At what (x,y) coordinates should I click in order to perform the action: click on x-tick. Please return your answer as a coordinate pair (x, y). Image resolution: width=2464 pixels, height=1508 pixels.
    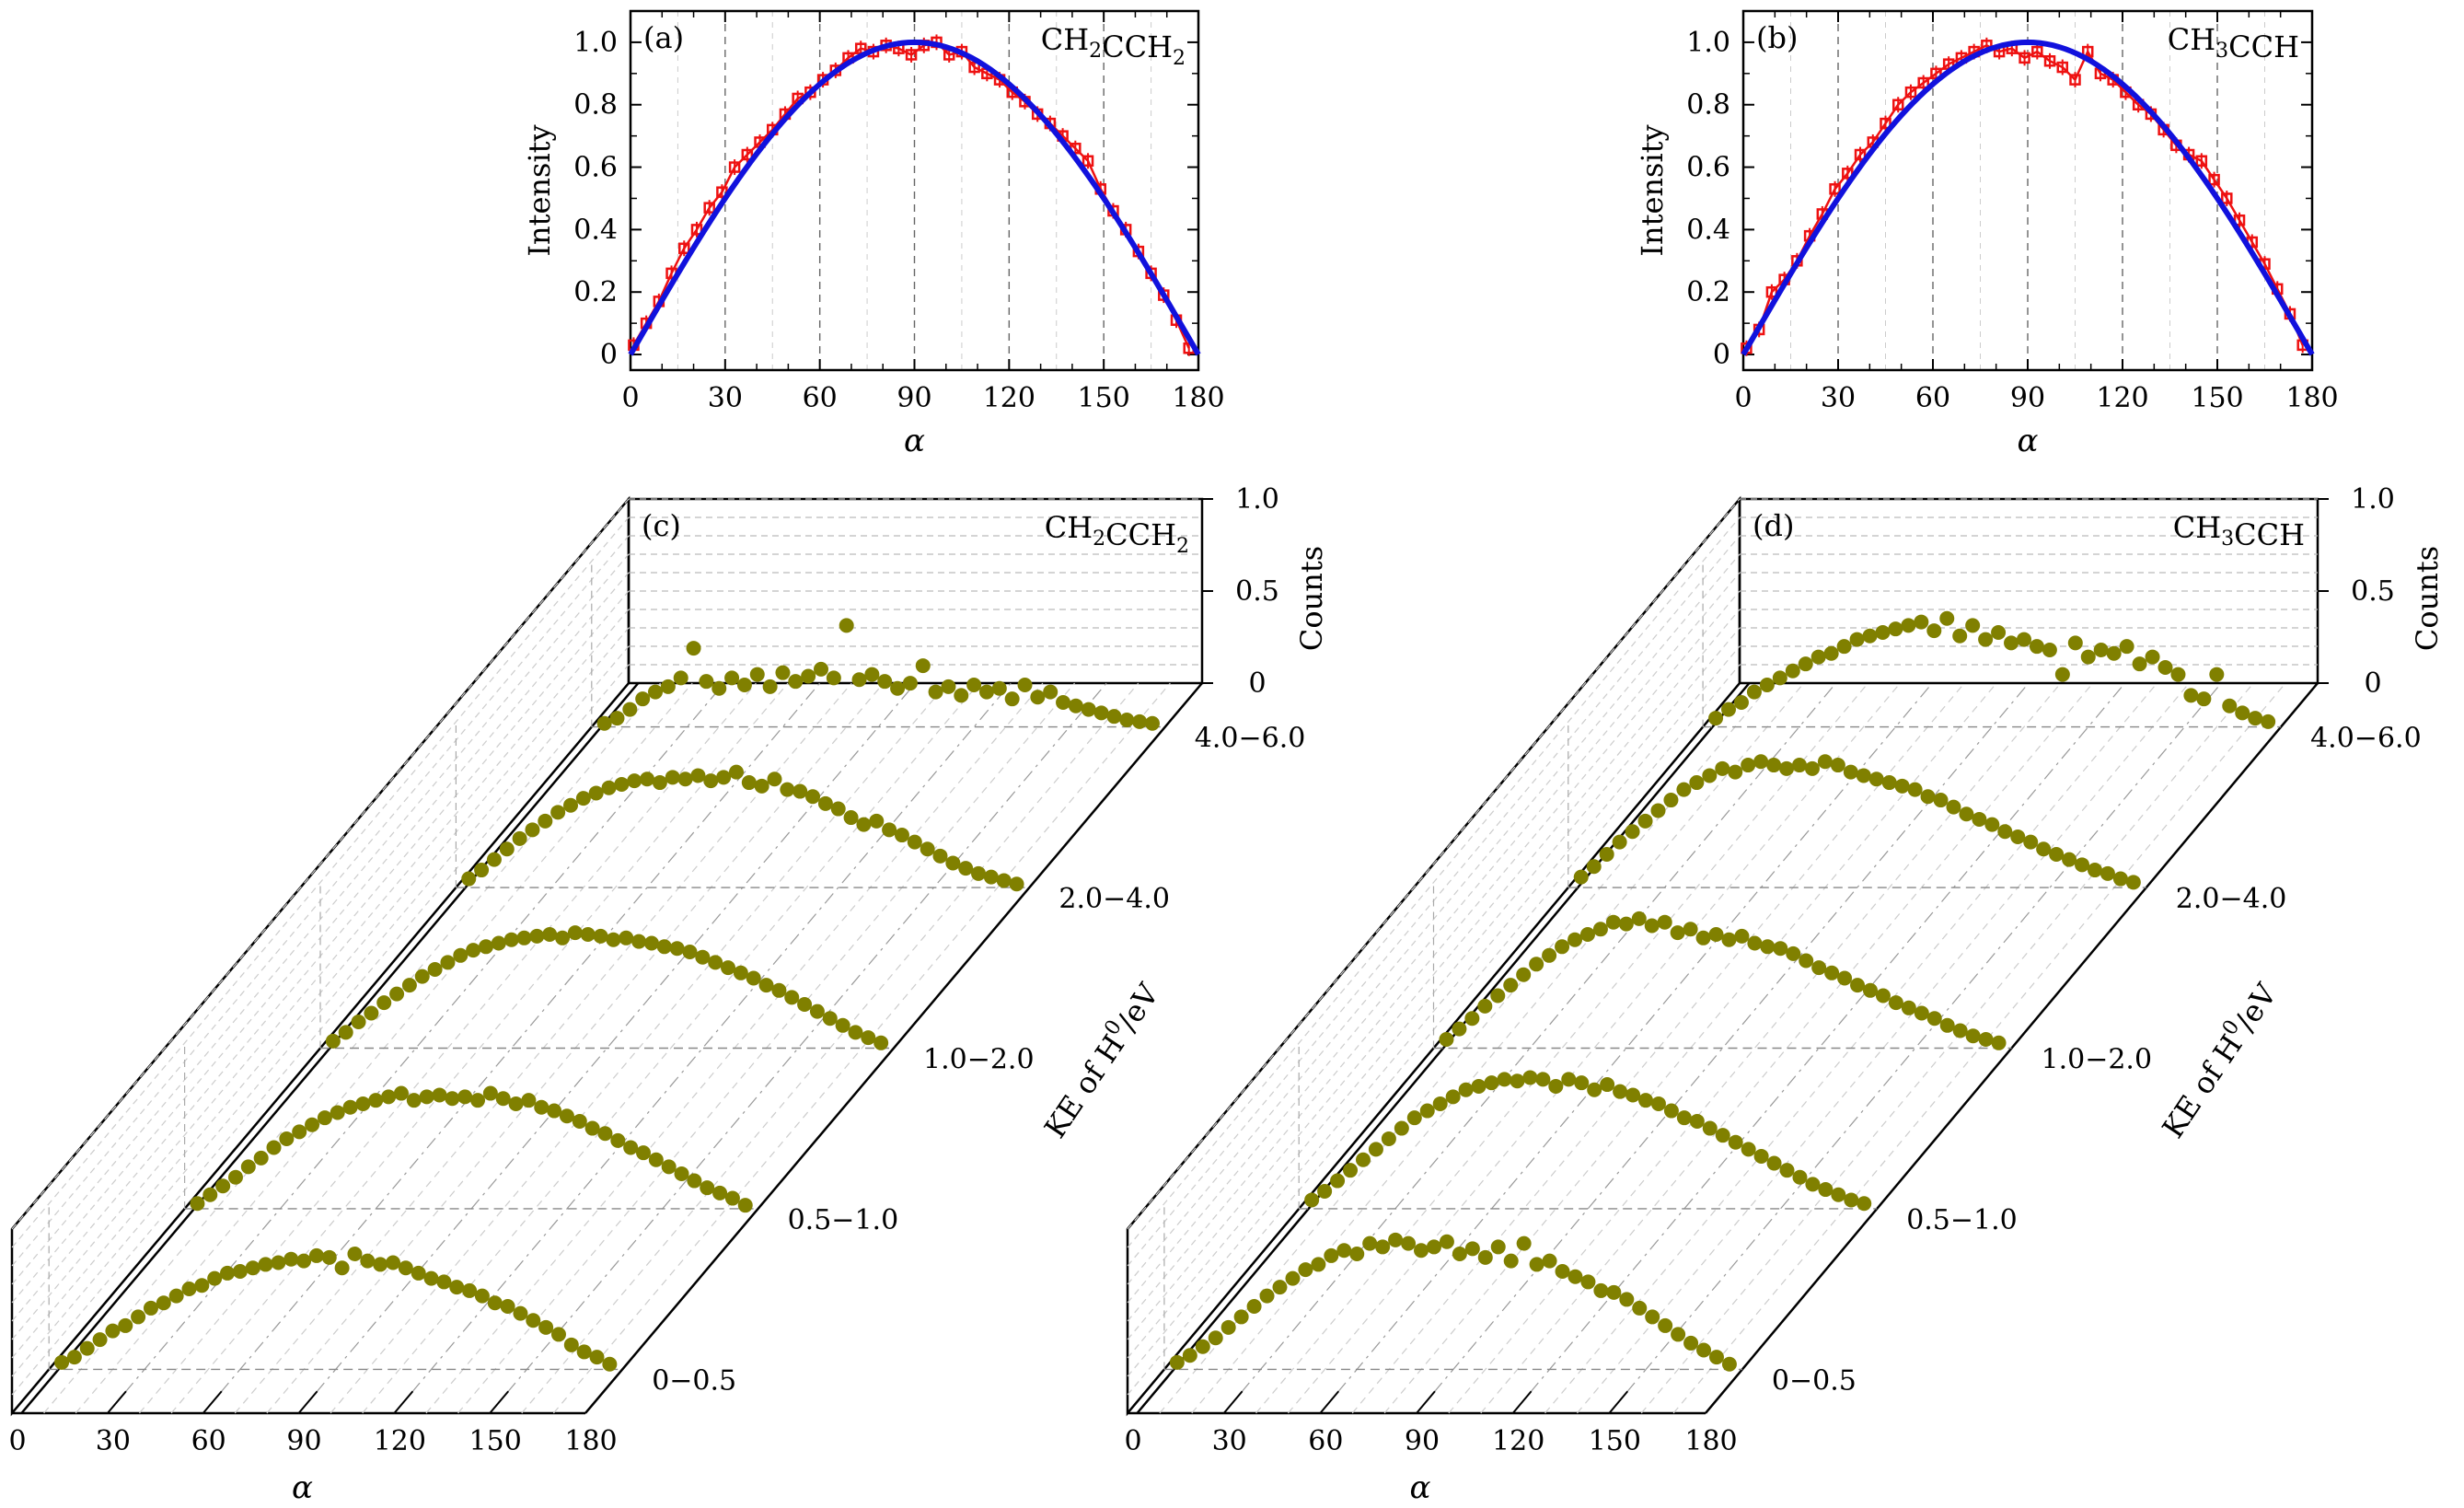
    Looking at the image, I should click on (307, 1402).